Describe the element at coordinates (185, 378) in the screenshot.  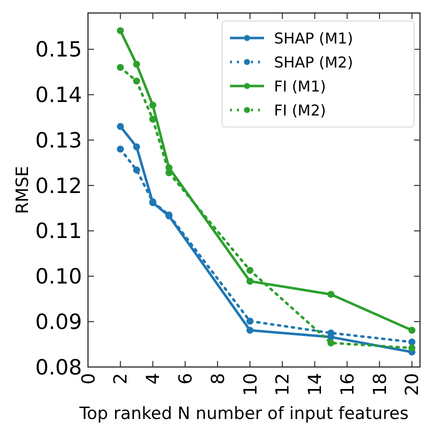
I see `x-tick-label: 6` at that location.